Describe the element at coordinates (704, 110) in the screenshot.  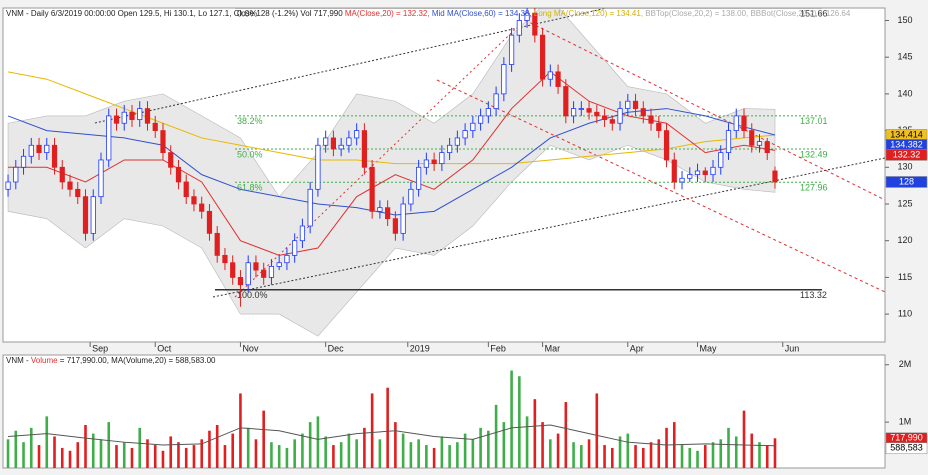
I see `trend-line` at that location.